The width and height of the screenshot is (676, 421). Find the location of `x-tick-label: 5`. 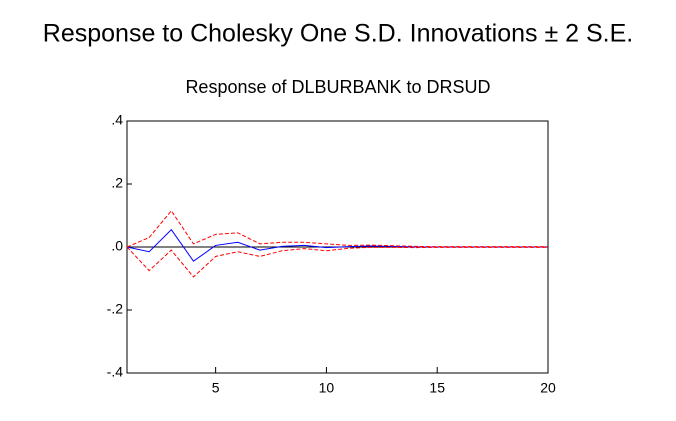

x-tick-label: 5 is located at coordinates (216, 388).